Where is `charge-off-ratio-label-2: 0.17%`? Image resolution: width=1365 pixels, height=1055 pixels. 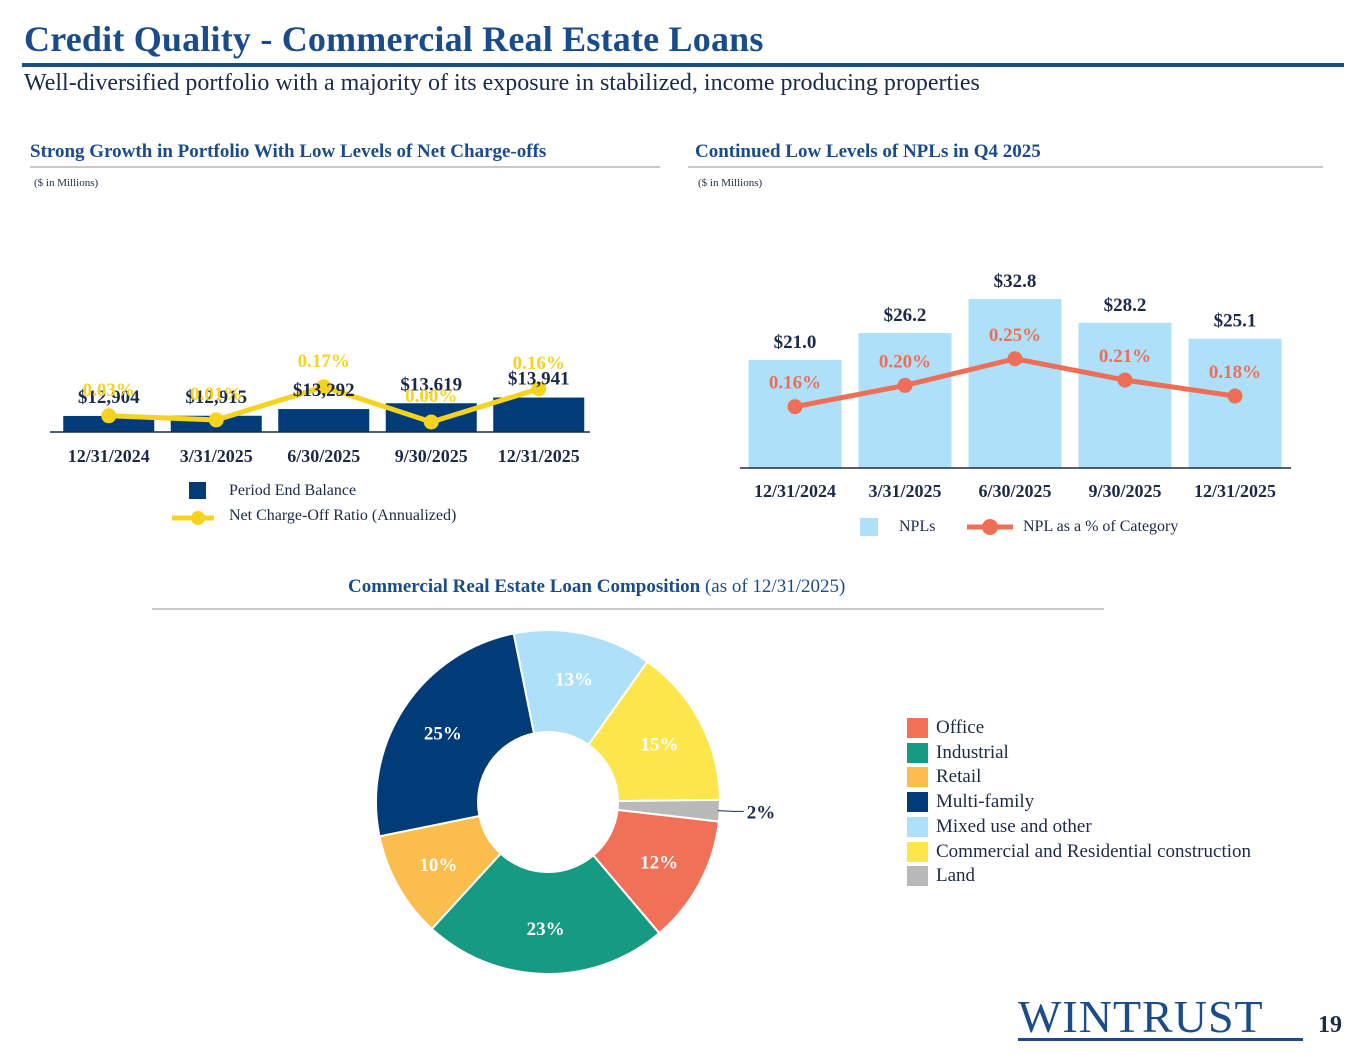 charge-off-ratio-label-2: 0.17% is located at coordinates (324, 361).